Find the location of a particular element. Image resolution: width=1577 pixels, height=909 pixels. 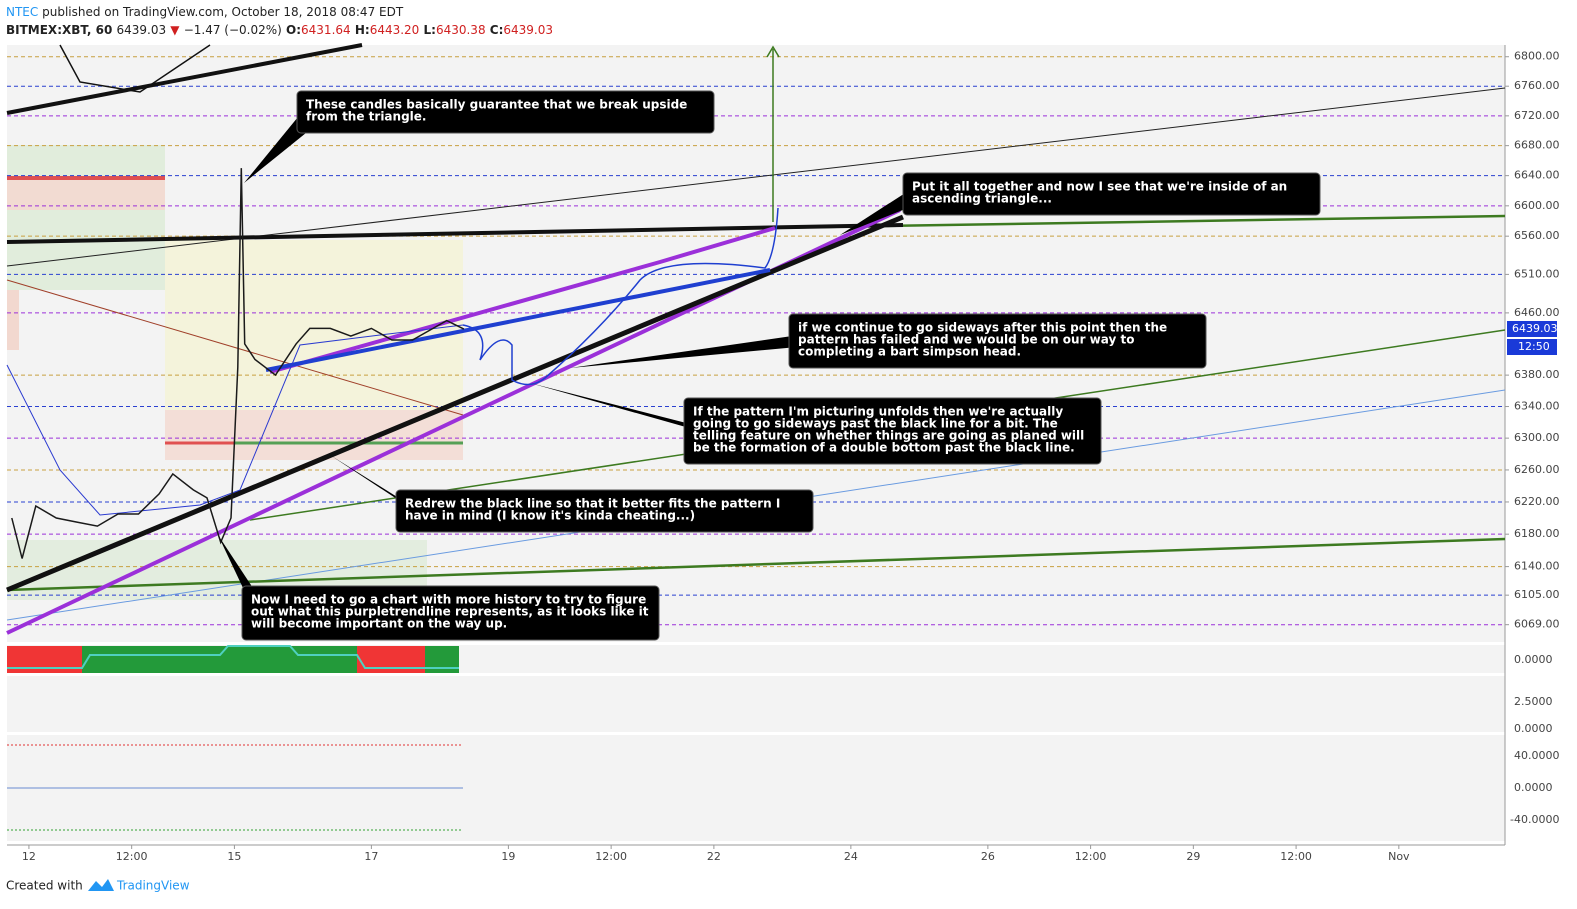

y-tick-label: 6069.00 is located at coordinates (1537, 624).